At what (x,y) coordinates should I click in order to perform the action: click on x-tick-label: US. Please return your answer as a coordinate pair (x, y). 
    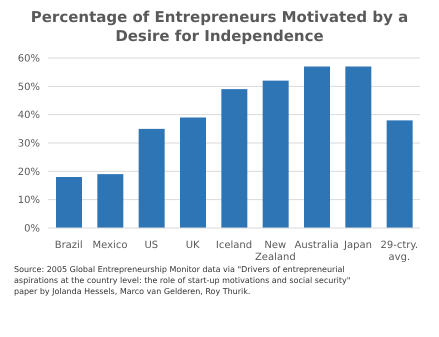
    Looking at the image, I should click on (151, 245).